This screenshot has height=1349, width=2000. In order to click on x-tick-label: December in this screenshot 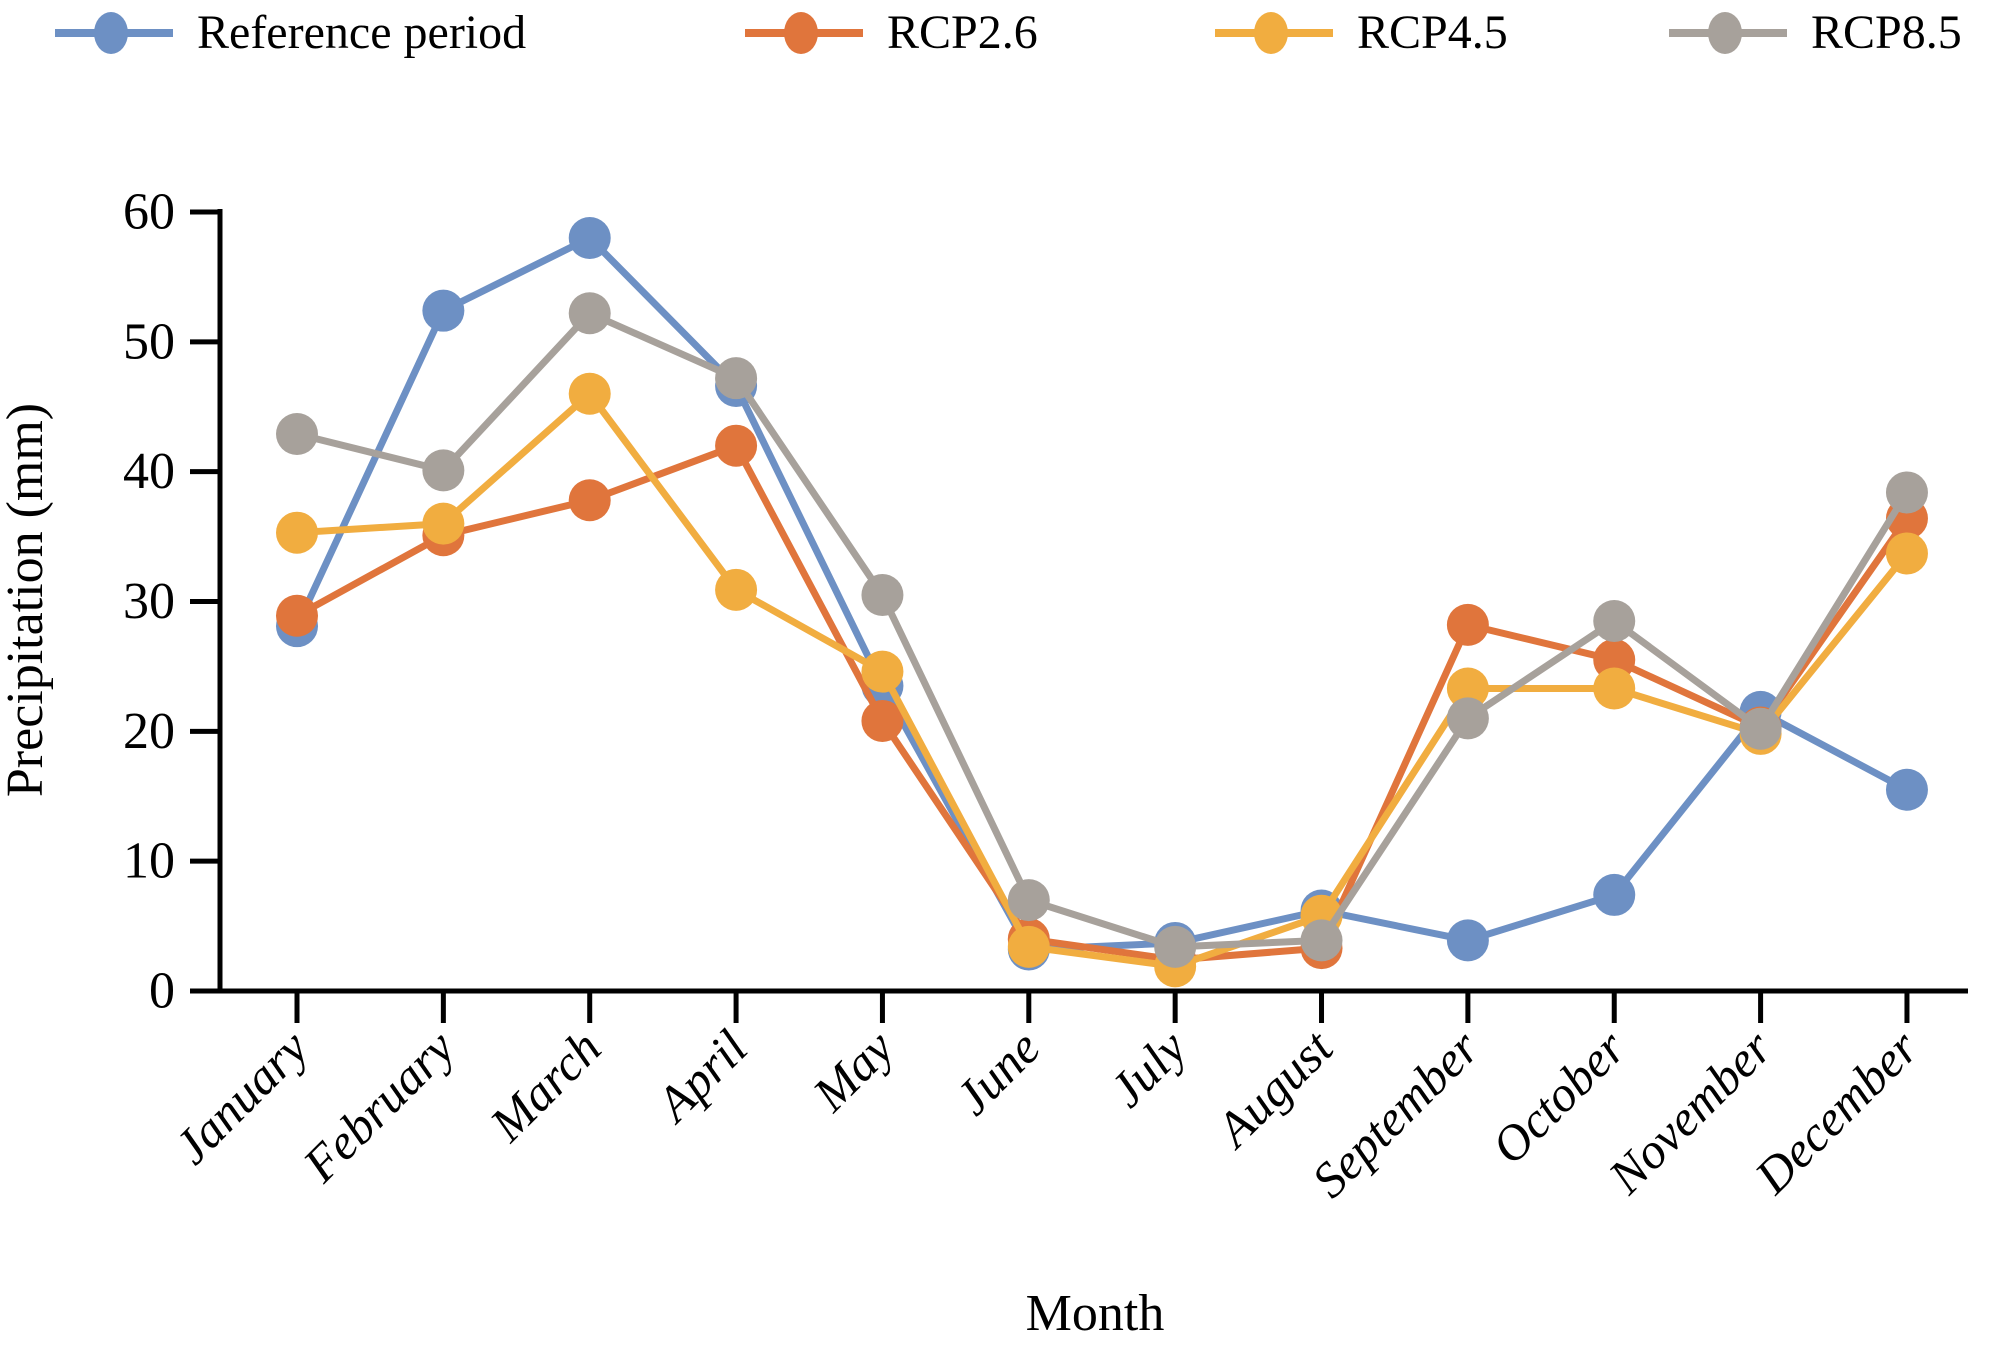, I will do `click(1836, 1112)`.